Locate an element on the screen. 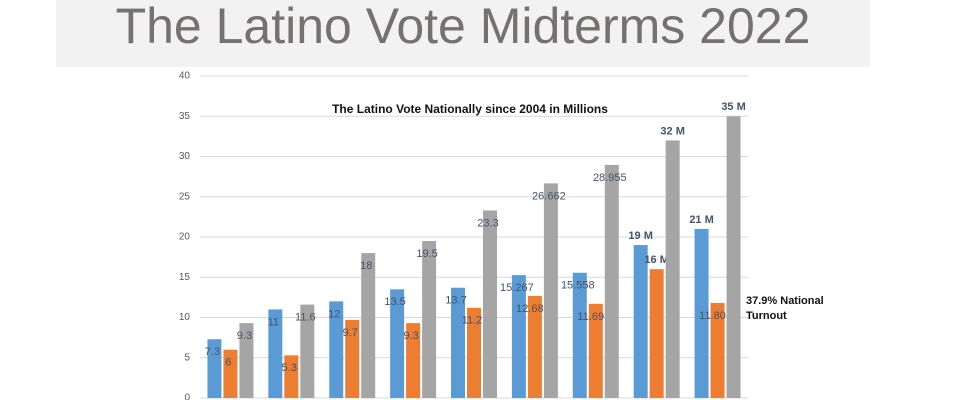  data-label: 6 is located at coordinates (228, 363).